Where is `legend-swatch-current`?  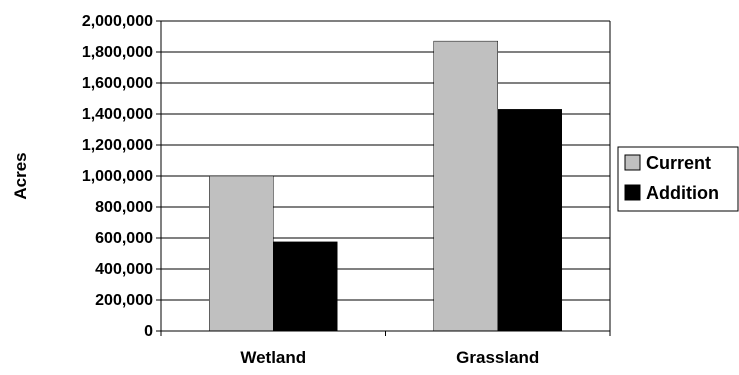 legend-swatch-current is located at coordinates (632, 162).